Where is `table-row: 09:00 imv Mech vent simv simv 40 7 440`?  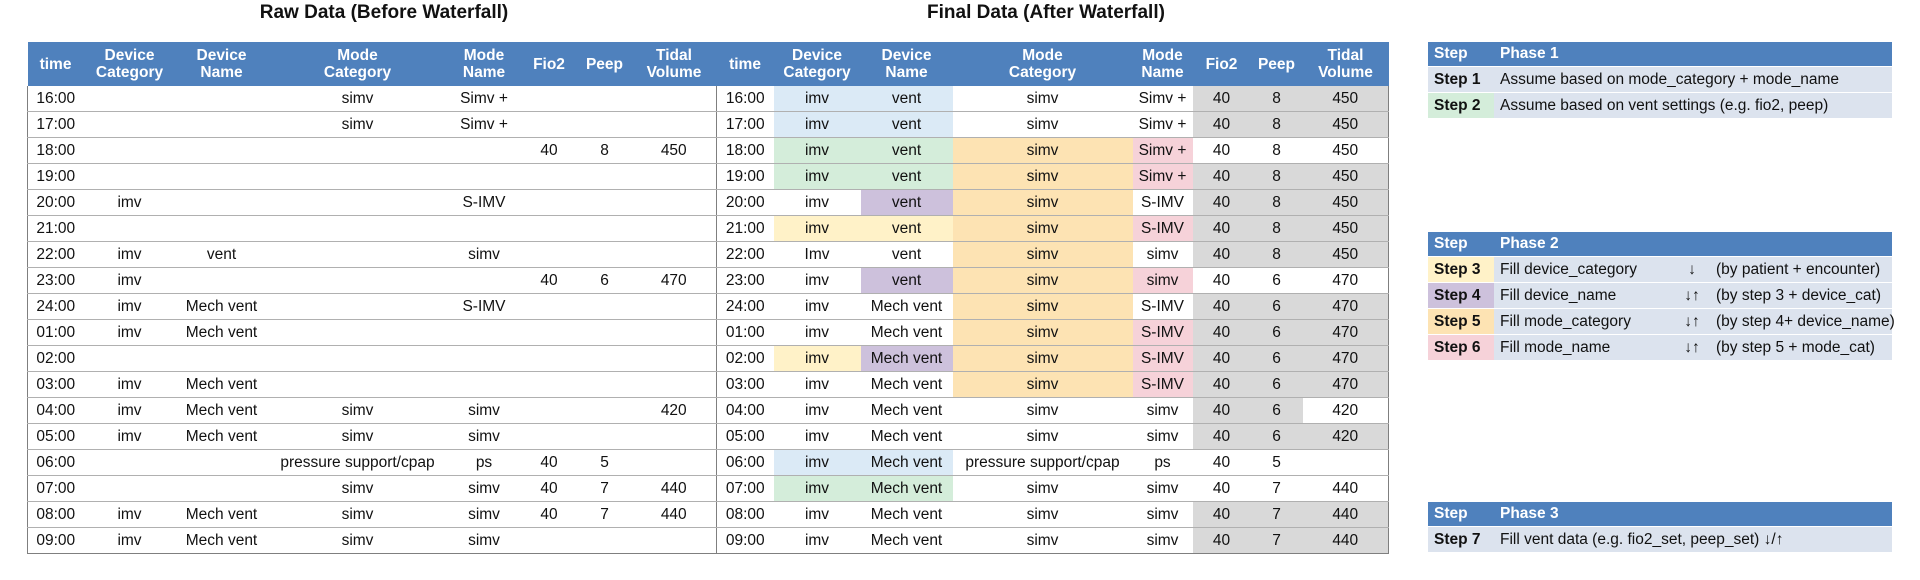
table-row: 09:00 imv Mech vent simv simv 40 7 440 is located at coordinates (1052, 540).